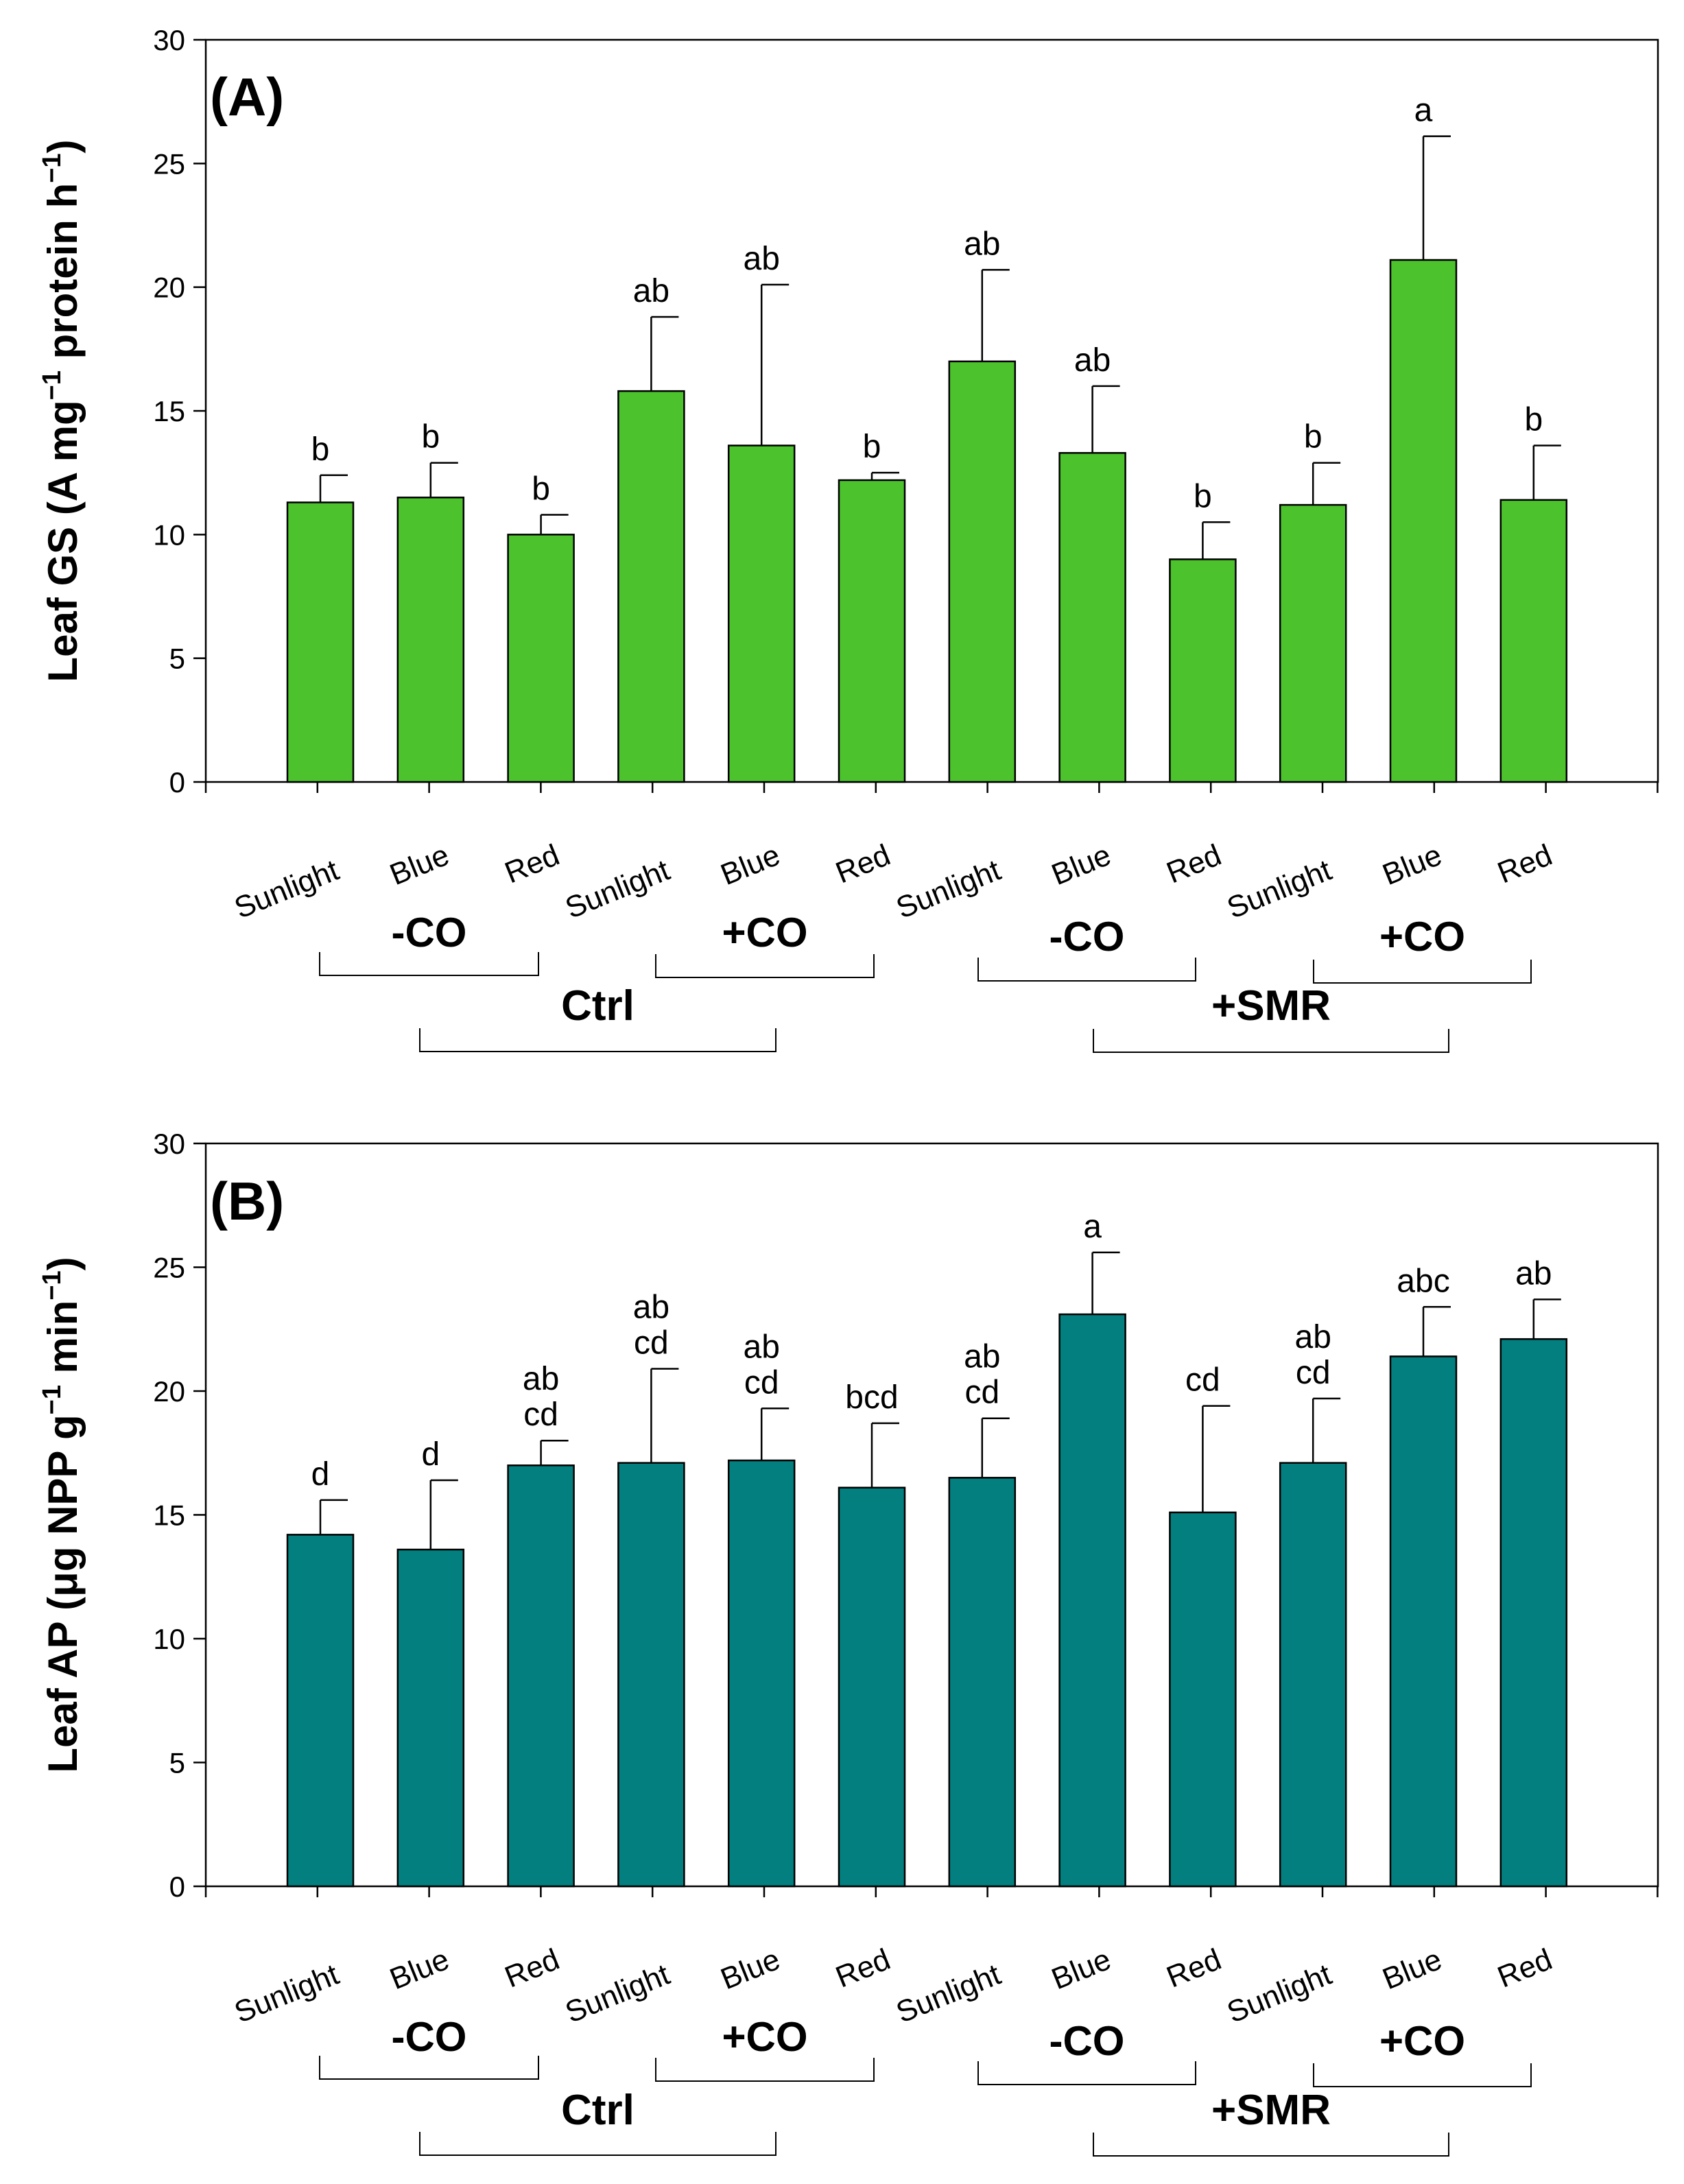 The width and height of the screenshot is (1684, 2184). Describe the element at coordinates (871, 1397) in the screenshot. I see `significance-letter: bcd` at that location.